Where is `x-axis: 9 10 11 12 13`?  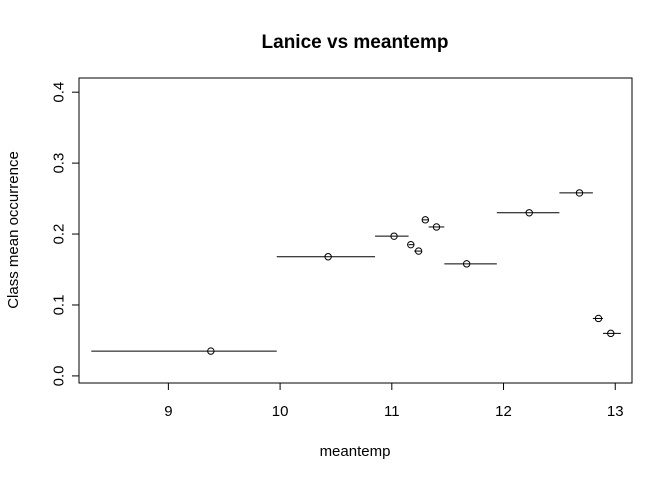
x-axis: 9 10 11 12 13 is located at coordinates (394, 401).